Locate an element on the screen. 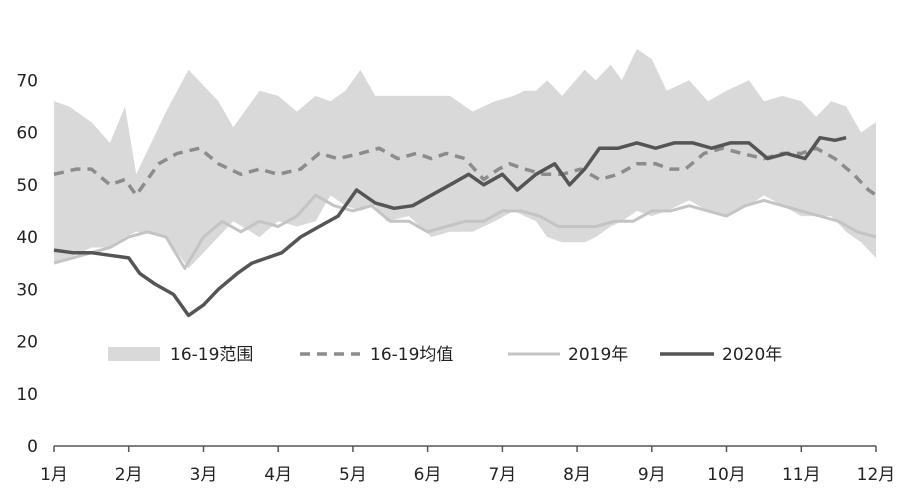 The width and height of the screenshot is (900, 500). x-tick-labels: 1月 2月 3月 4月 5月 6月 7月 8月 9月 10月 11月 12月 is located at coordinates (467, 475).